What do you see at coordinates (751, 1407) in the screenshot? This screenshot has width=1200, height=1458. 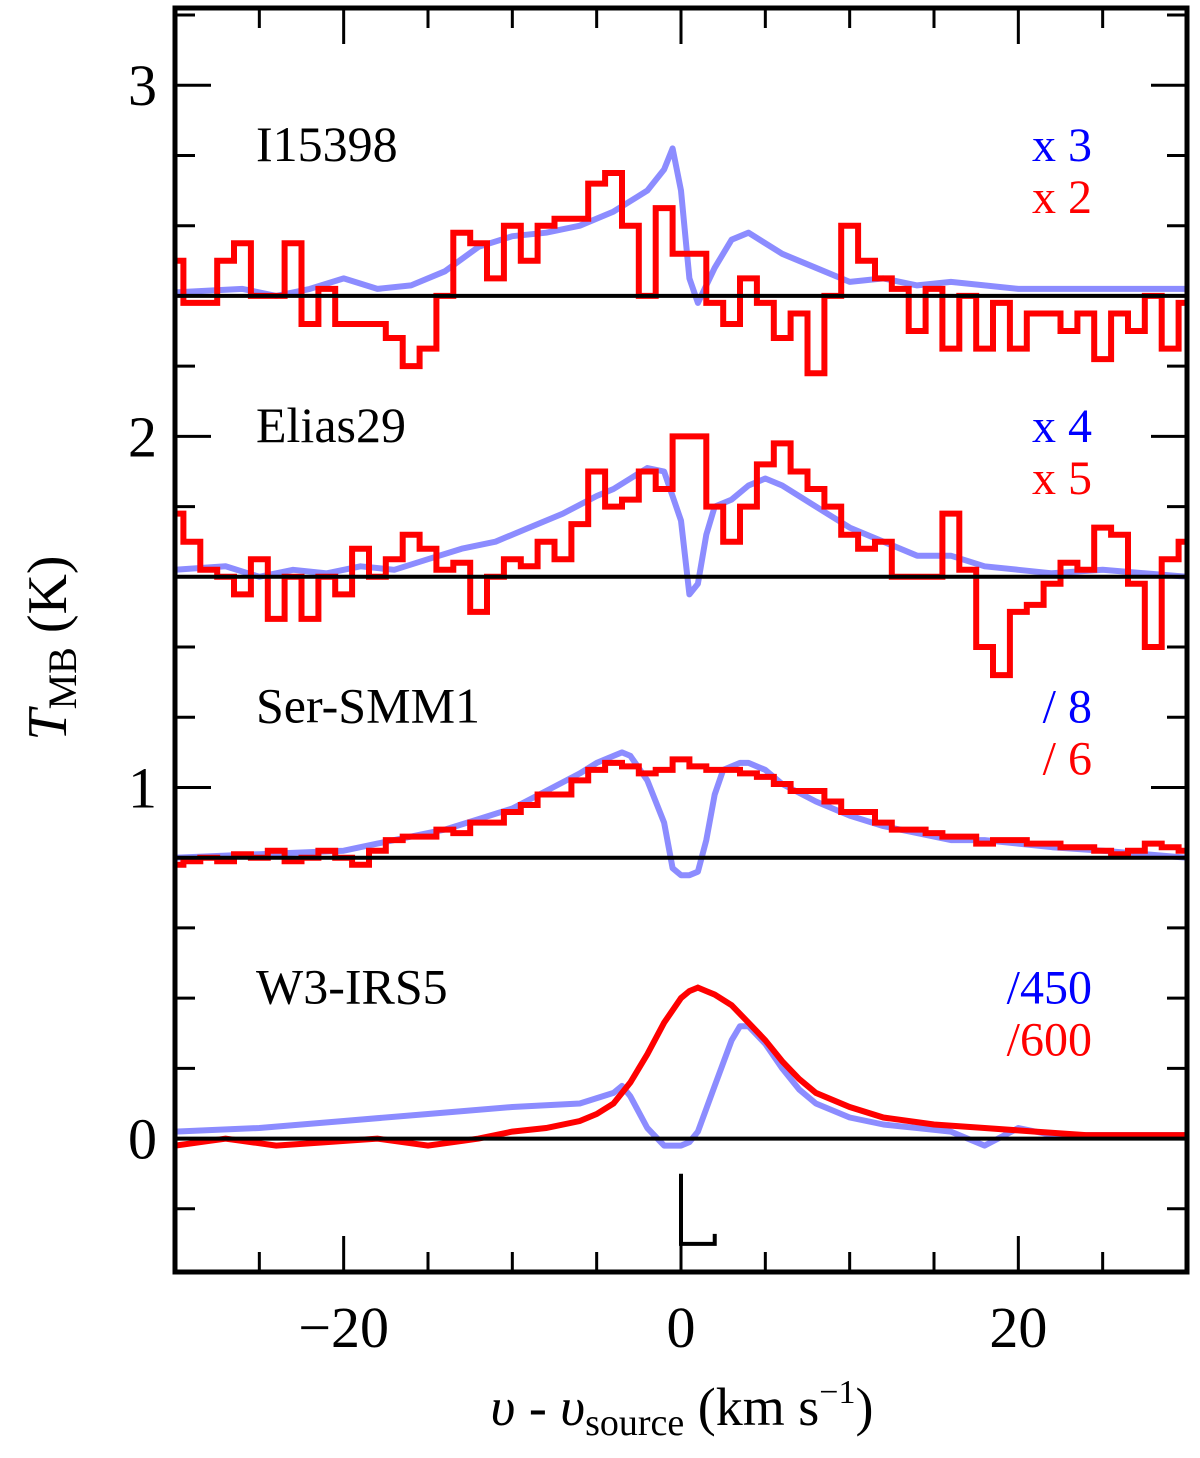 I see `x-axis-label-units: (km s` at bounding box center [751, 1407].